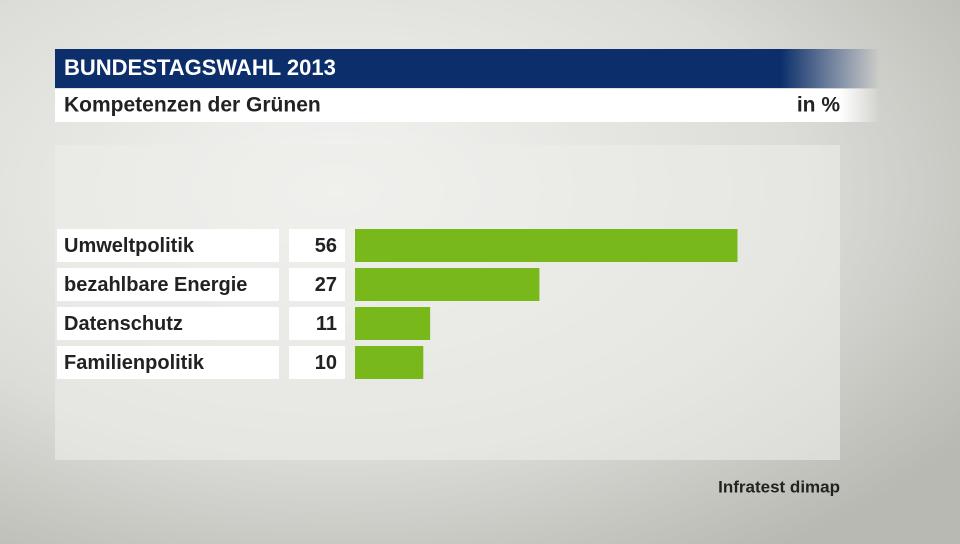 This screenshot has width=960, height=544. Describe the element at coordinates (123, 324) in the screenshot. I see `category-label: Datenschutz` at that location.